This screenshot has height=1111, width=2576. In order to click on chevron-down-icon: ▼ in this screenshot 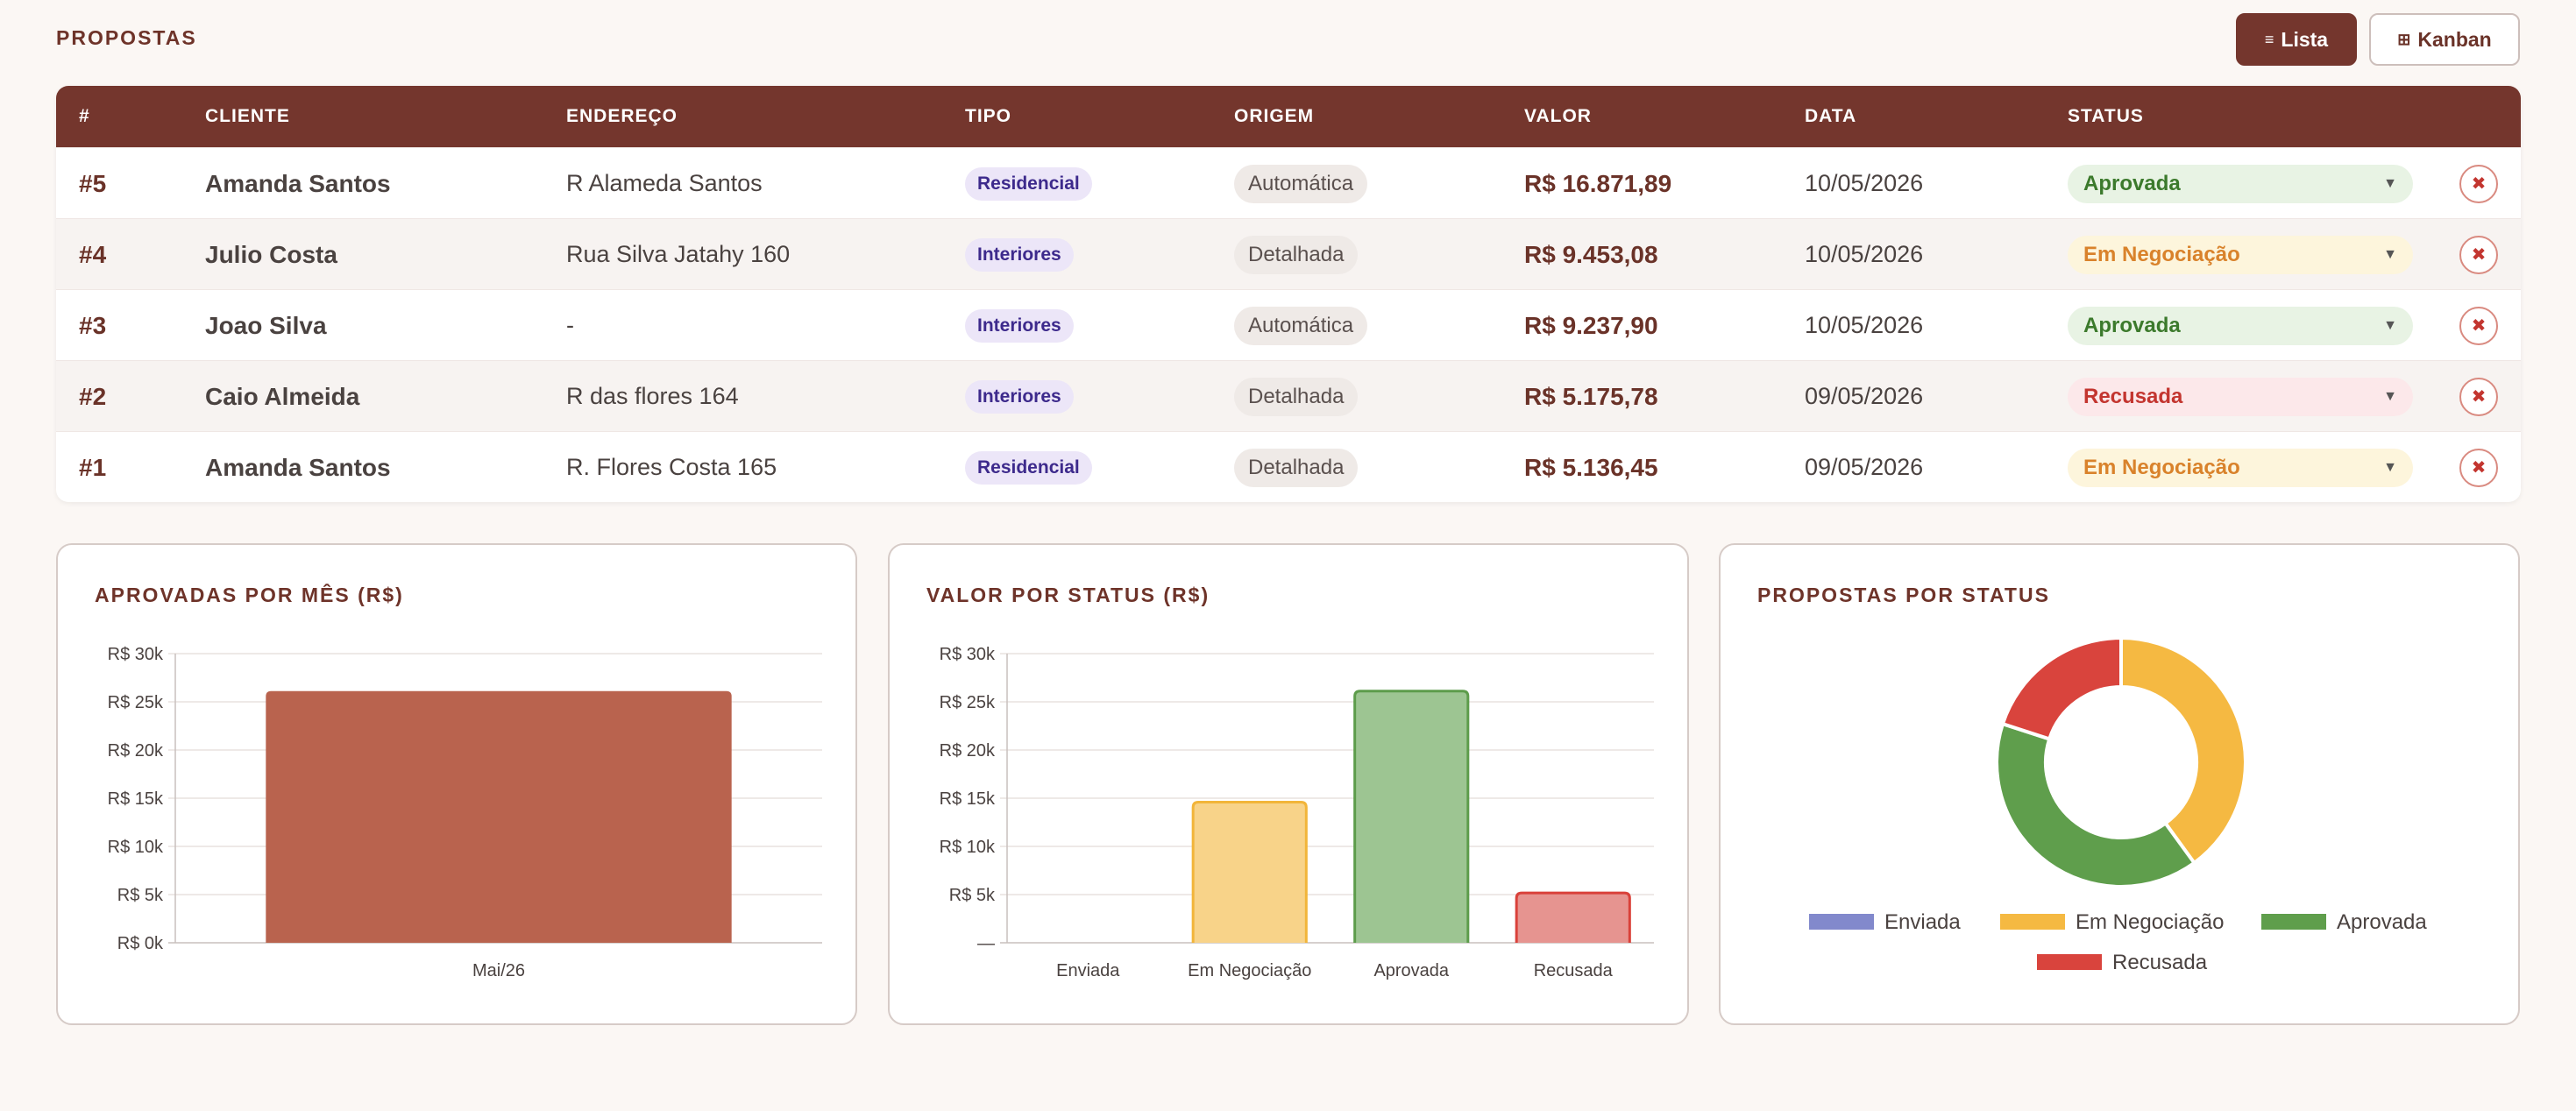, I will do `click(2390, 254)`.